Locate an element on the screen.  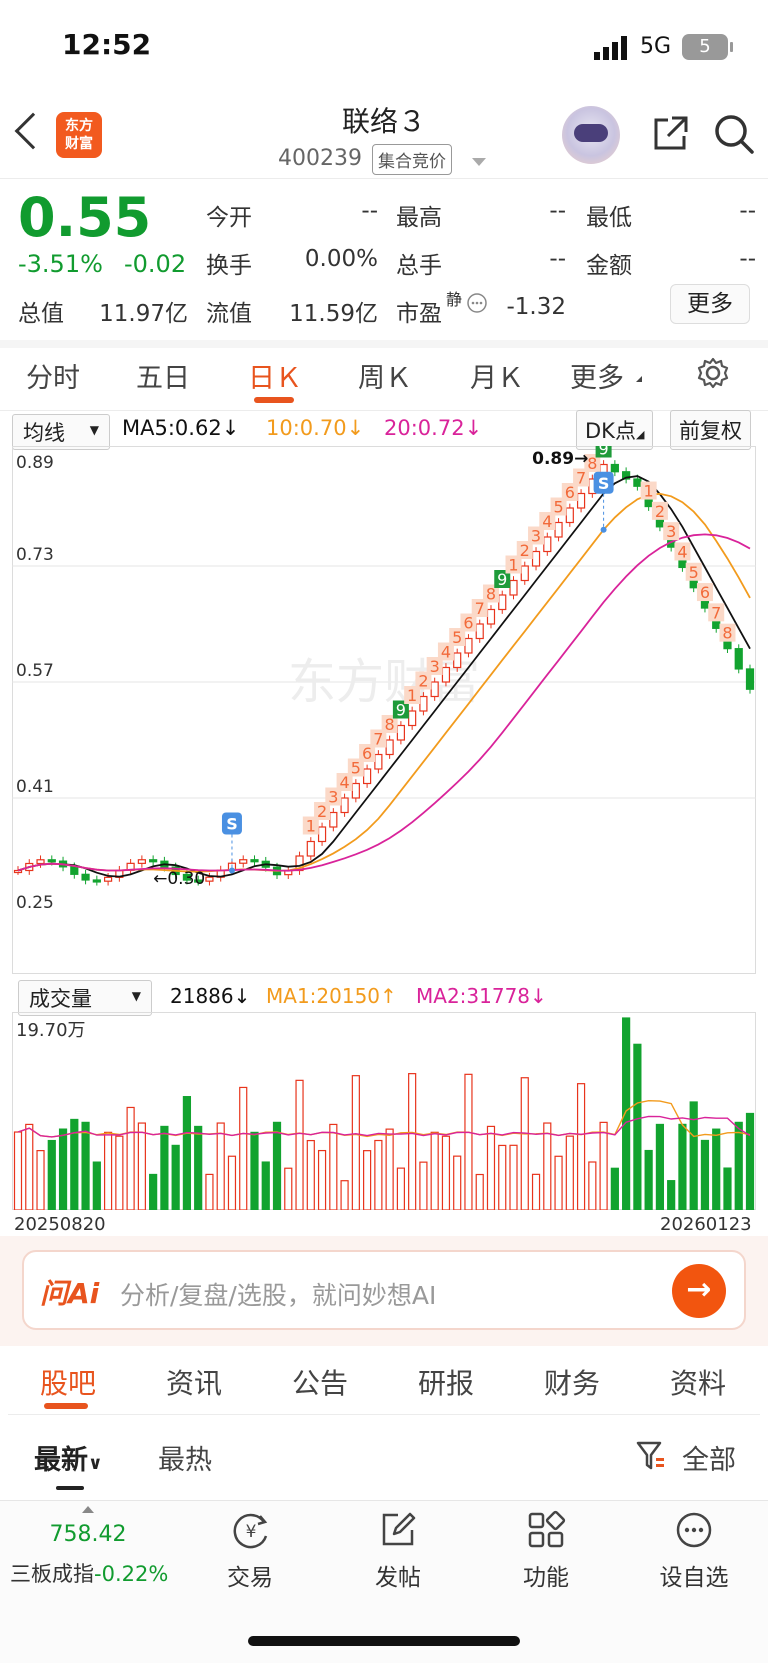
low-price-label: ←0.30 is located at coordinates (179, 879).